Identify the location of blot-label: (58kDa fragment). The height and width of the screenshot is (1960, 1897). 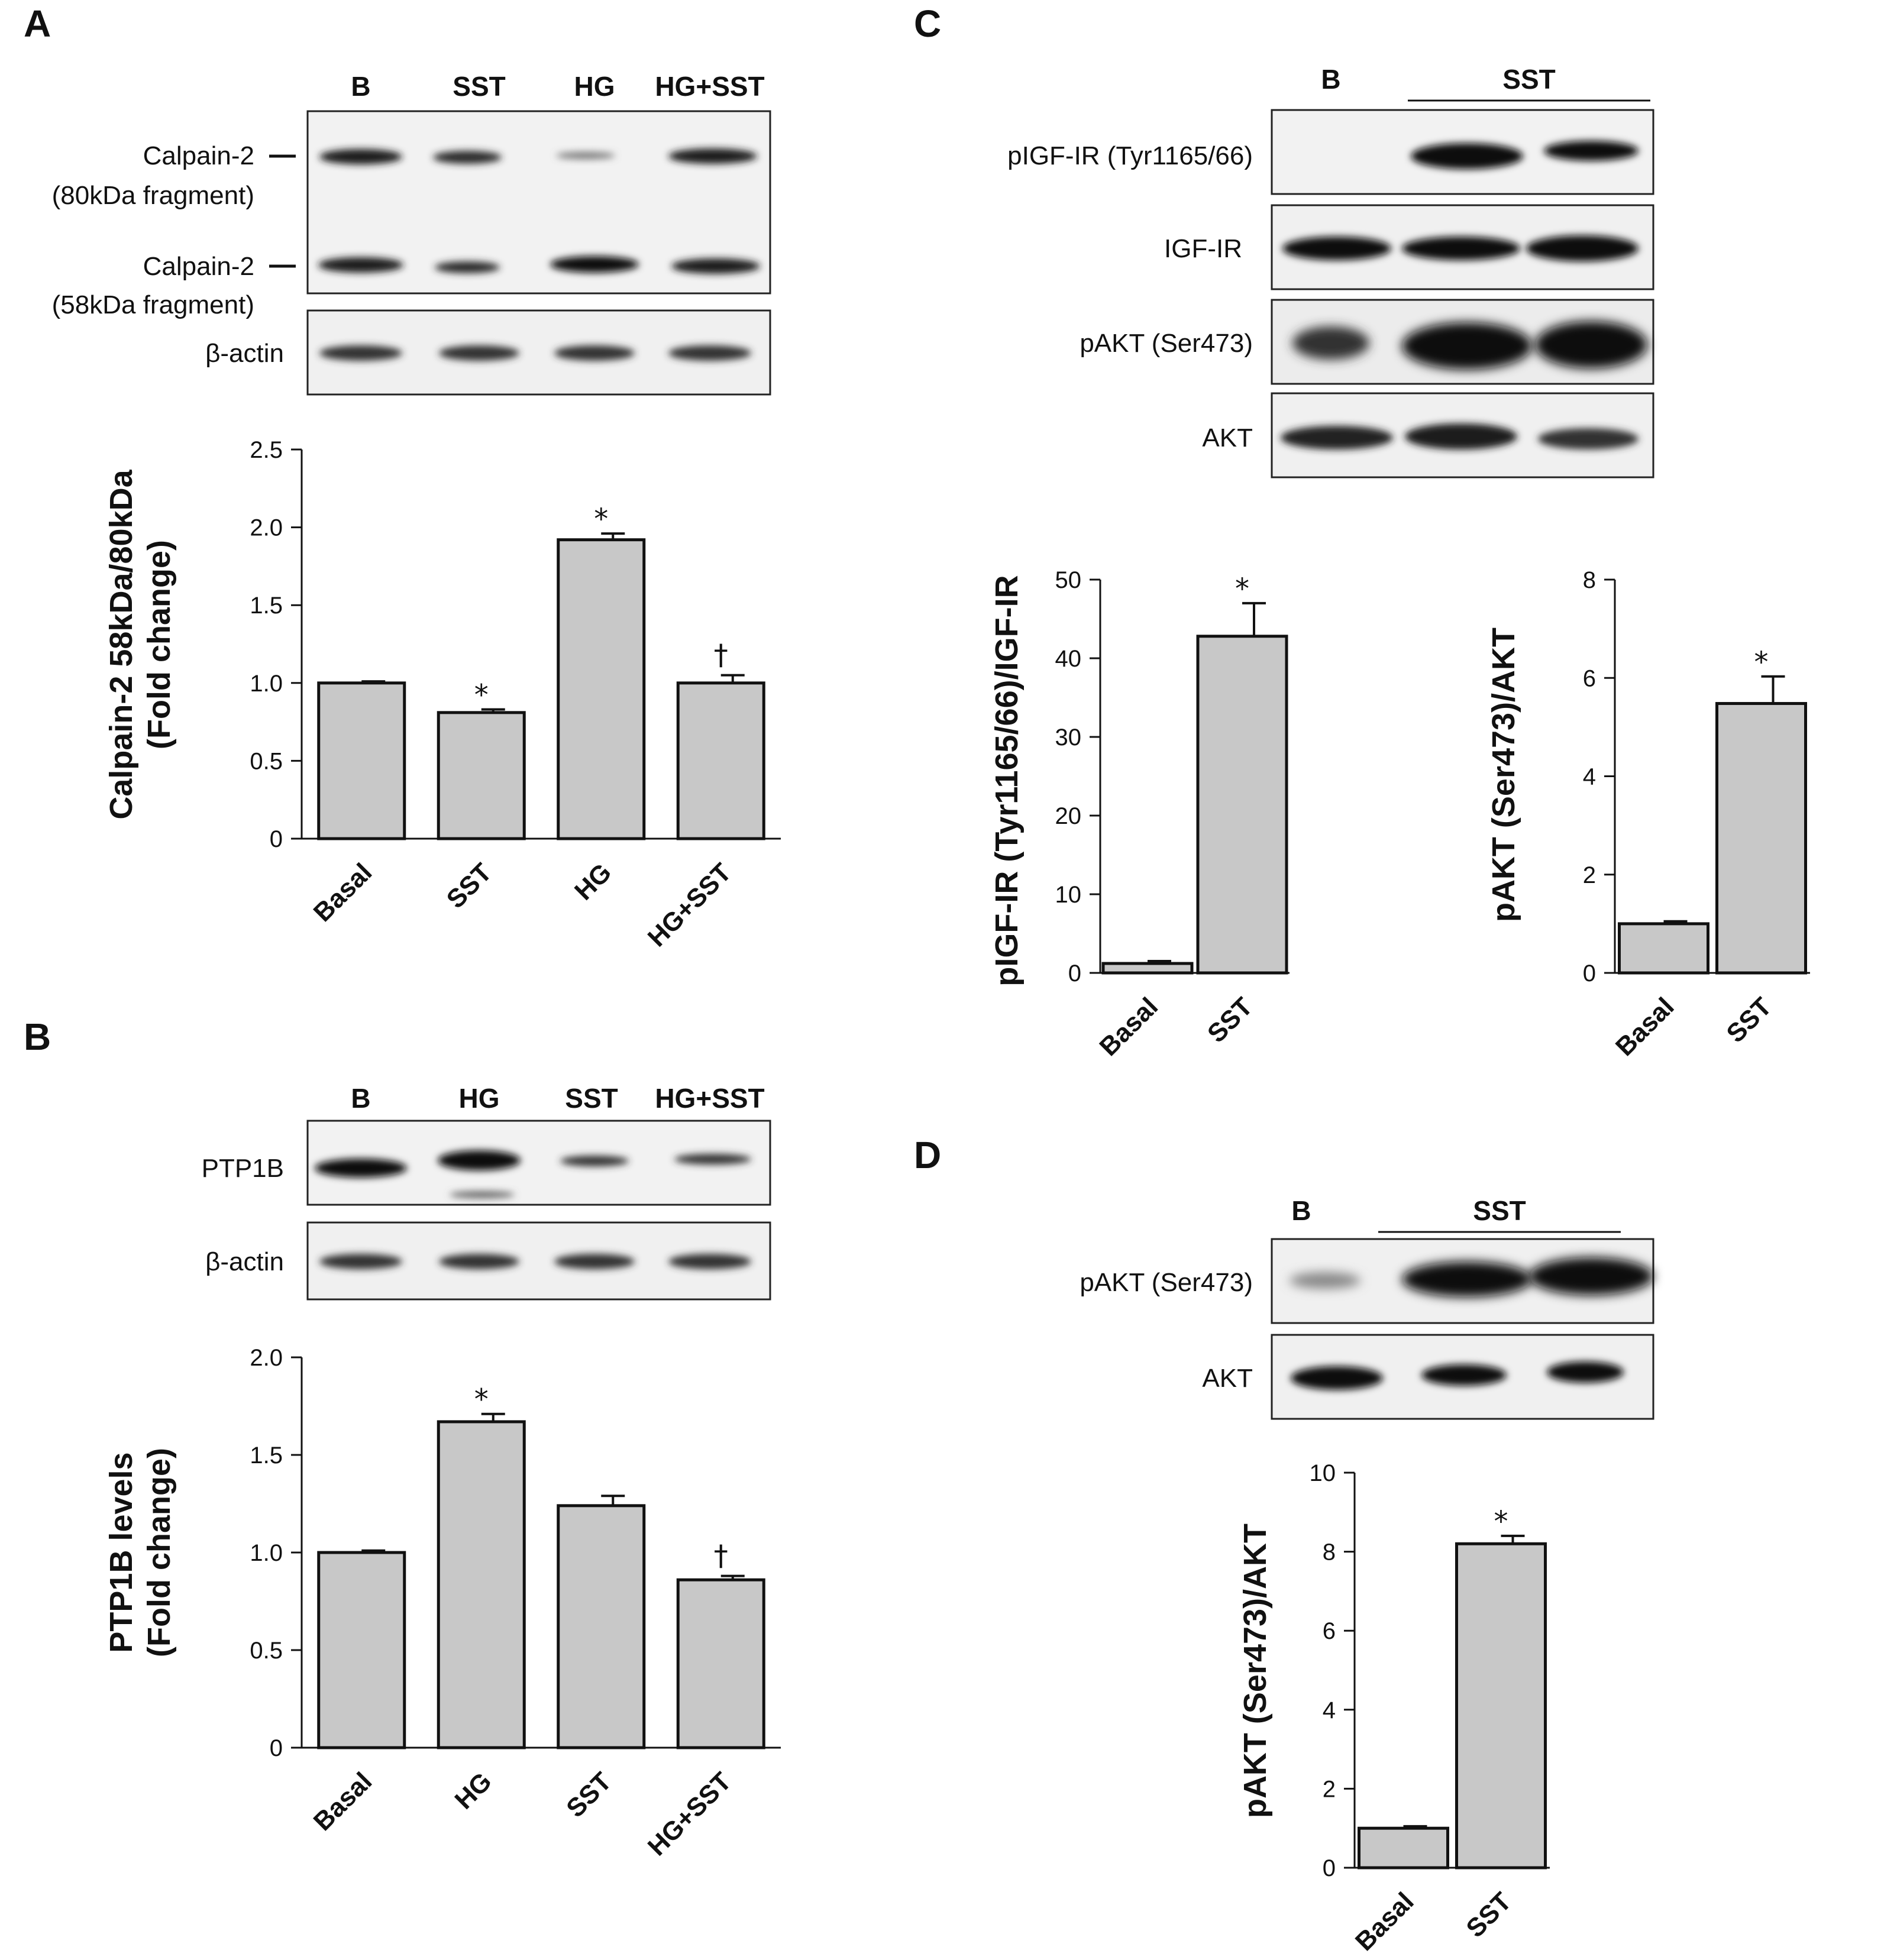
(153, 304).